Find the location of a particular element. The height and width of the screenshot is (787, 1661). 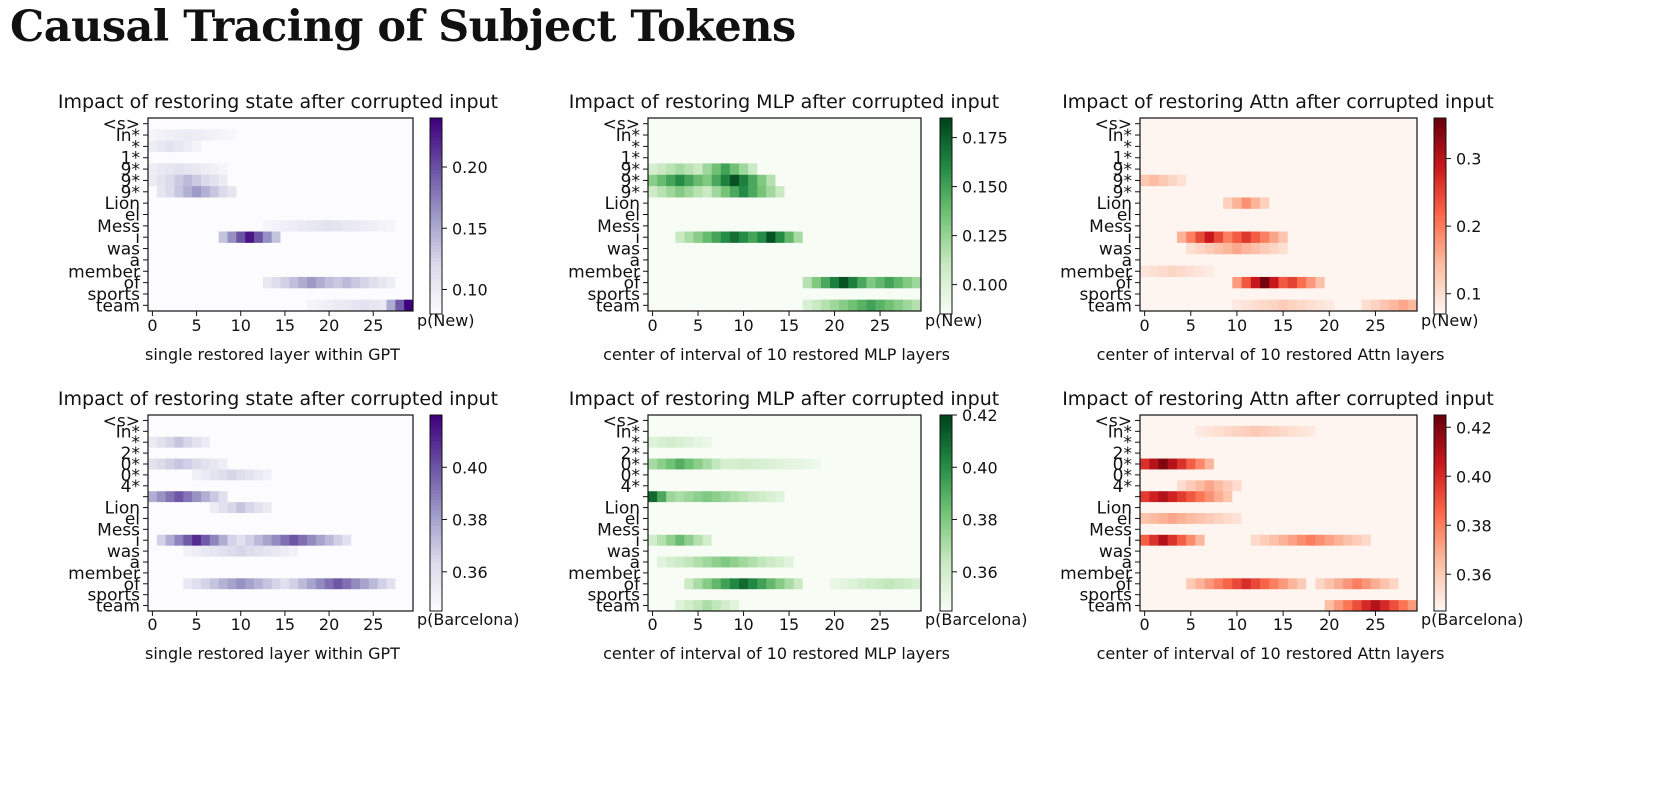

token-label: sports is located at coordinates (1105, 295).